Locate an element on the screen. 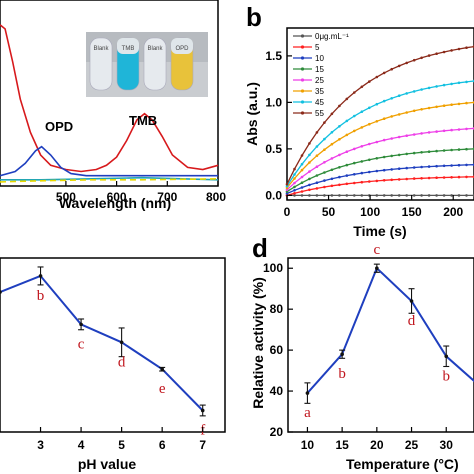 Image resolution: width=474 pixels, height=474 pixels. panel-b-y-label: Abs (a.u.) is located at coordinates (252, 114).